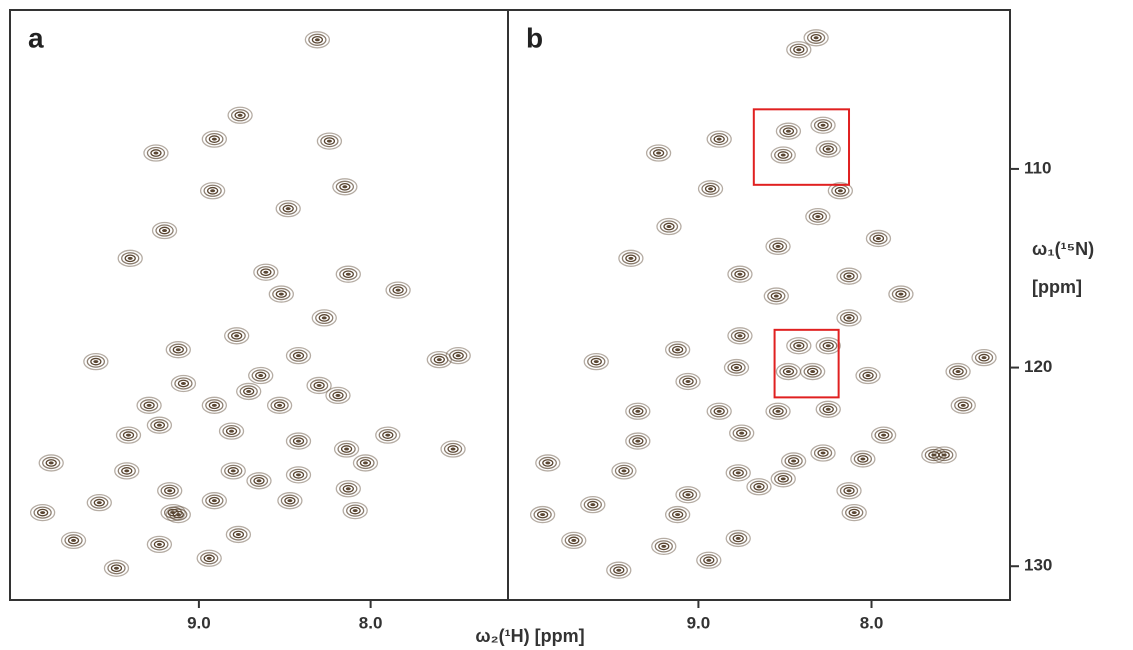 The image size is (1133, 650). What do you see at coordinates (1037, 167) in the screenshot?
I see `y-tick-label: 110` at bounding box center [1037, 167].